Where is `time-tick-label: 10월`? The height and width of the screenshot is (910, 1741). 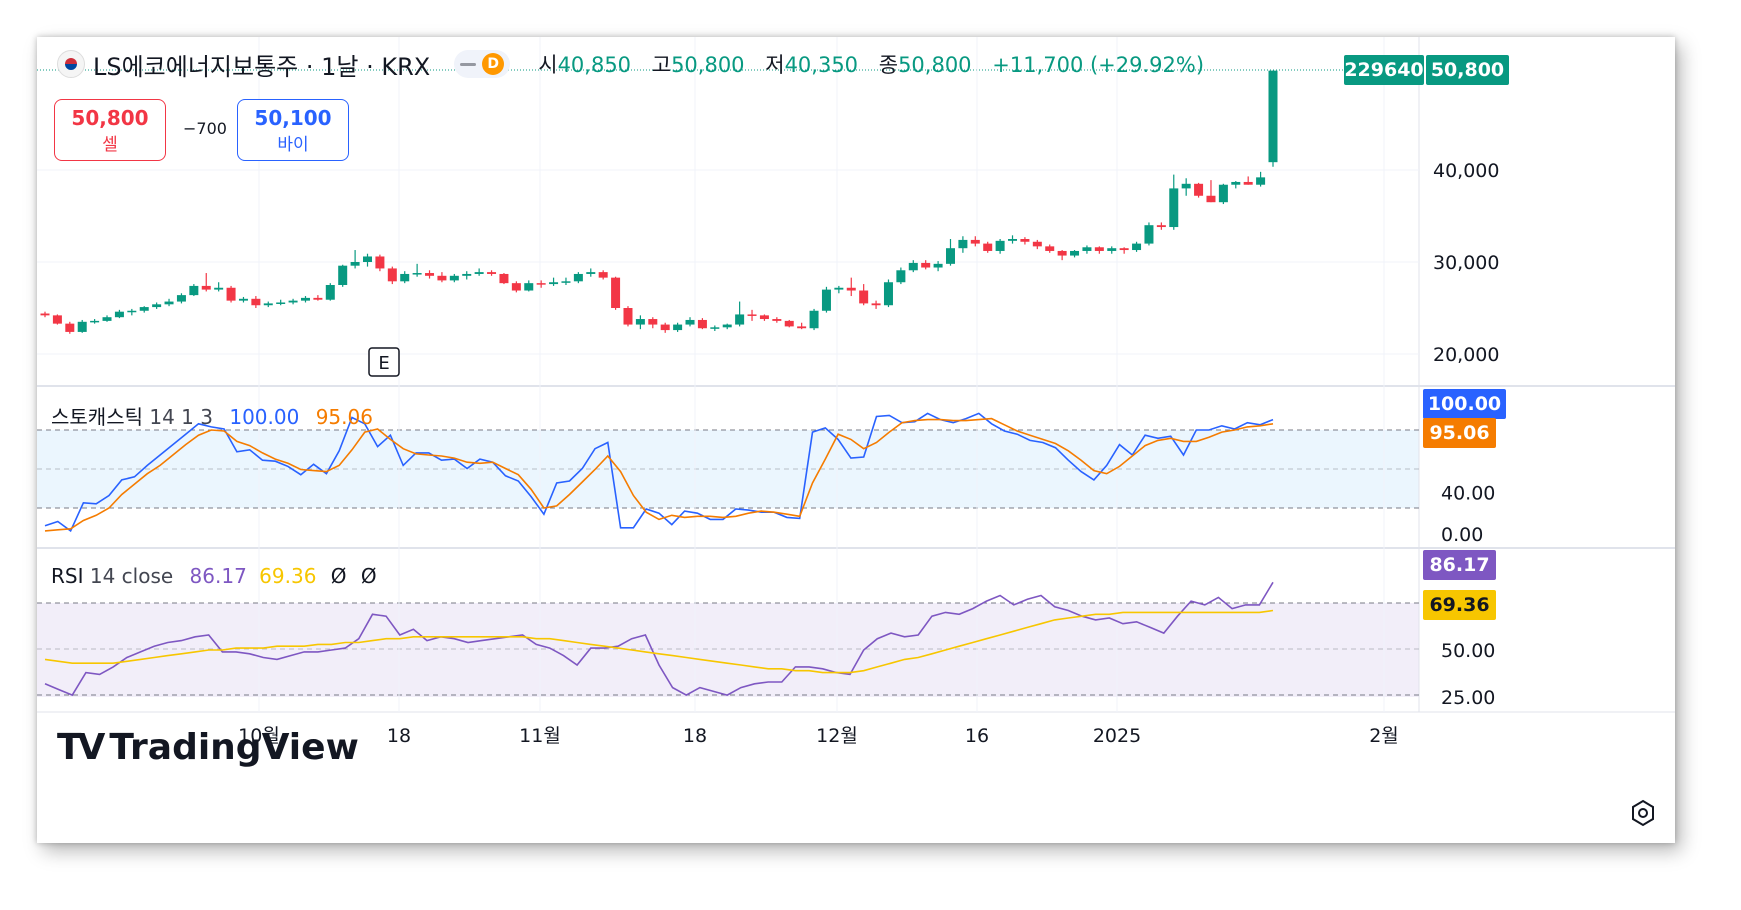
time-tick-label: 10월 is located at coordinates (259, 736).